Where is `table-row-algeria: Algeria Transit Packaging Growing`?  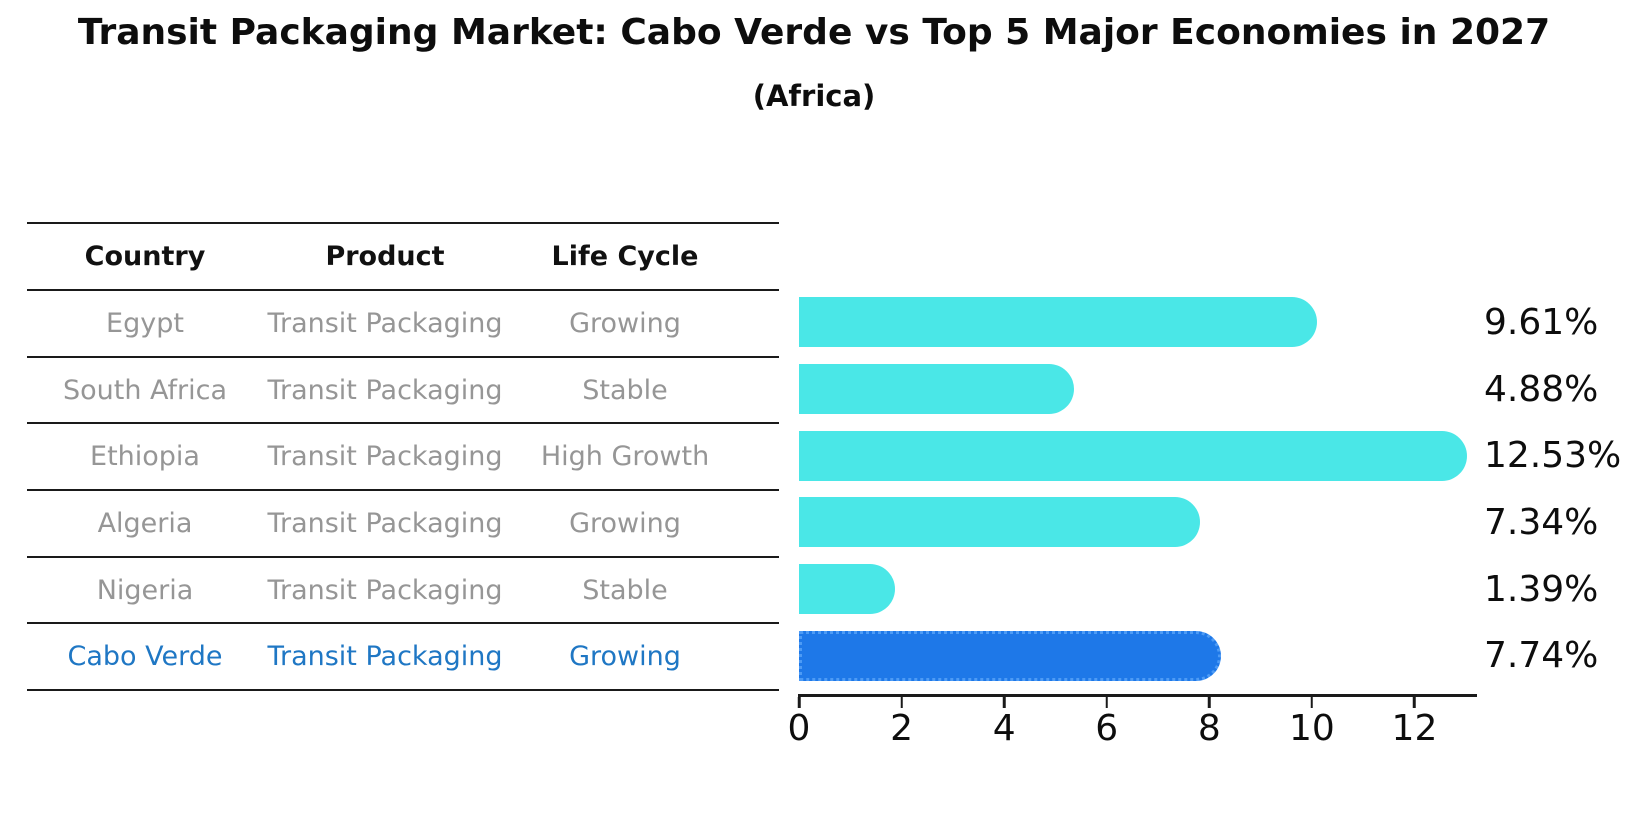
table-row-algeria: Algeria Transit Packaging Growing is located at coordinates (403, 522).